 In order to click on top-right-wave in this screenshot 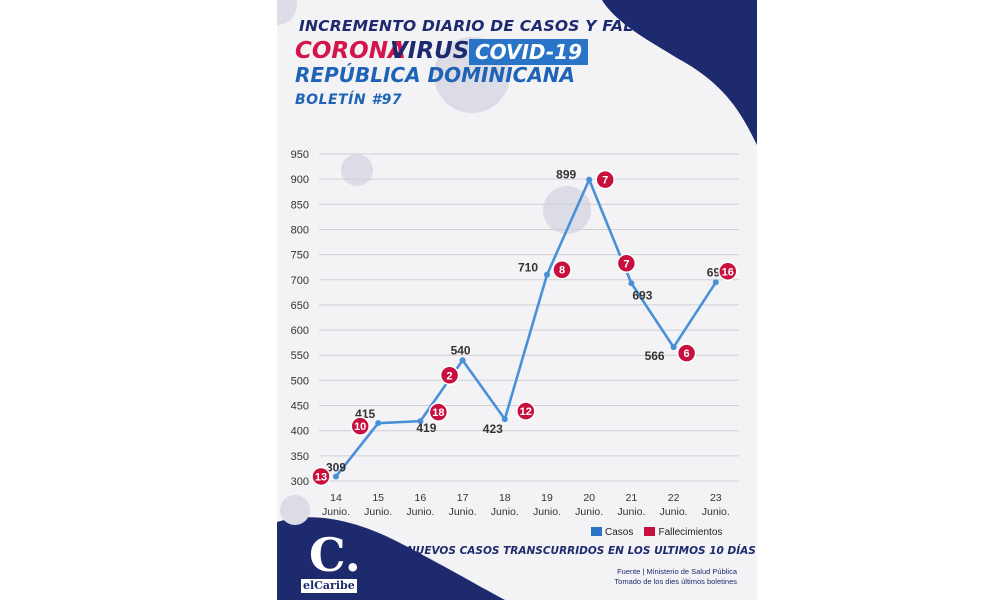, I will do `click(679, 72)`.